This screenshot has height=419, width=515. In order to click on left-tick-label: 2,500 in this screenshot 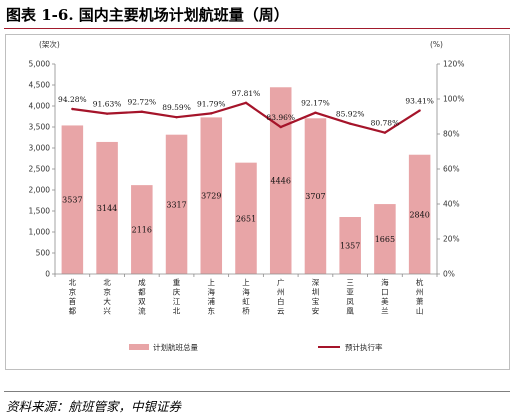, I will do `click(40, 169)`.